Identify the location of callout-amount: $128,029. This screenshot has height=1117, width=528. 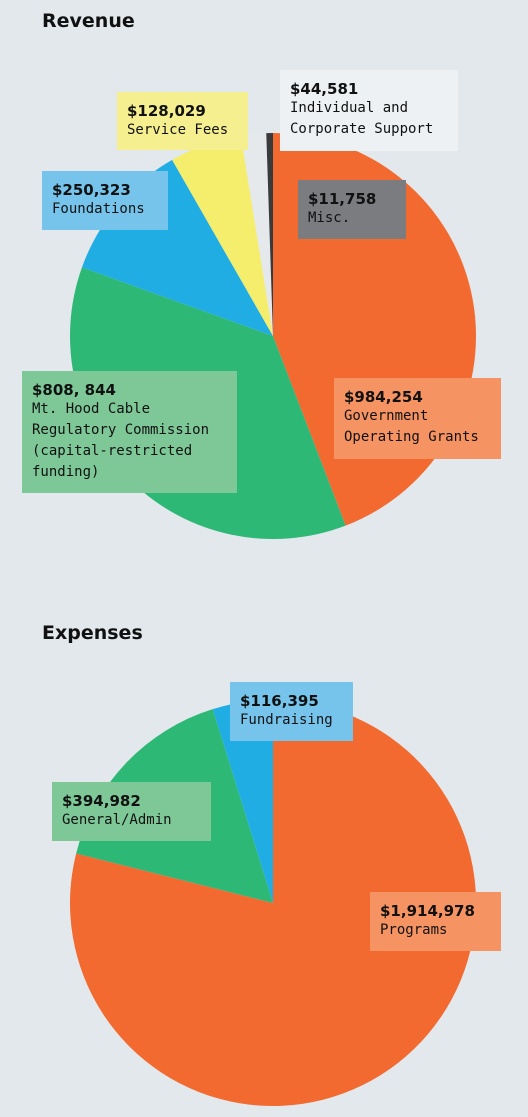
(166, 111).